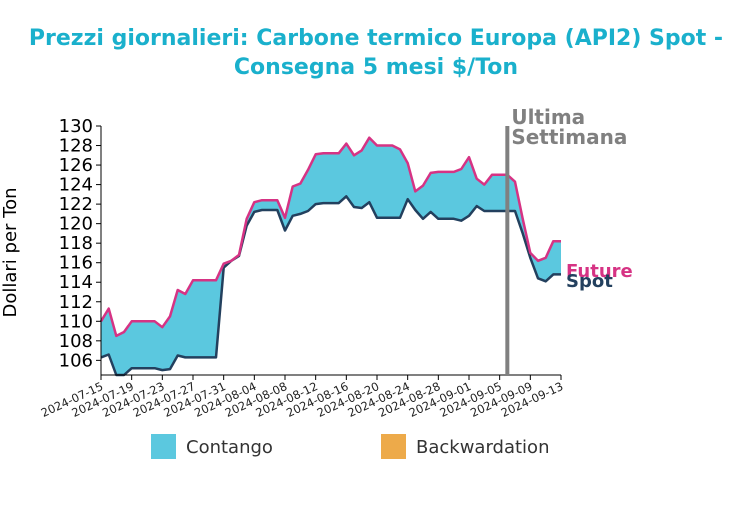  Describe the element at coordinates (76, 341) in the screenshot. I see `y-tick-label: 108` at that location.